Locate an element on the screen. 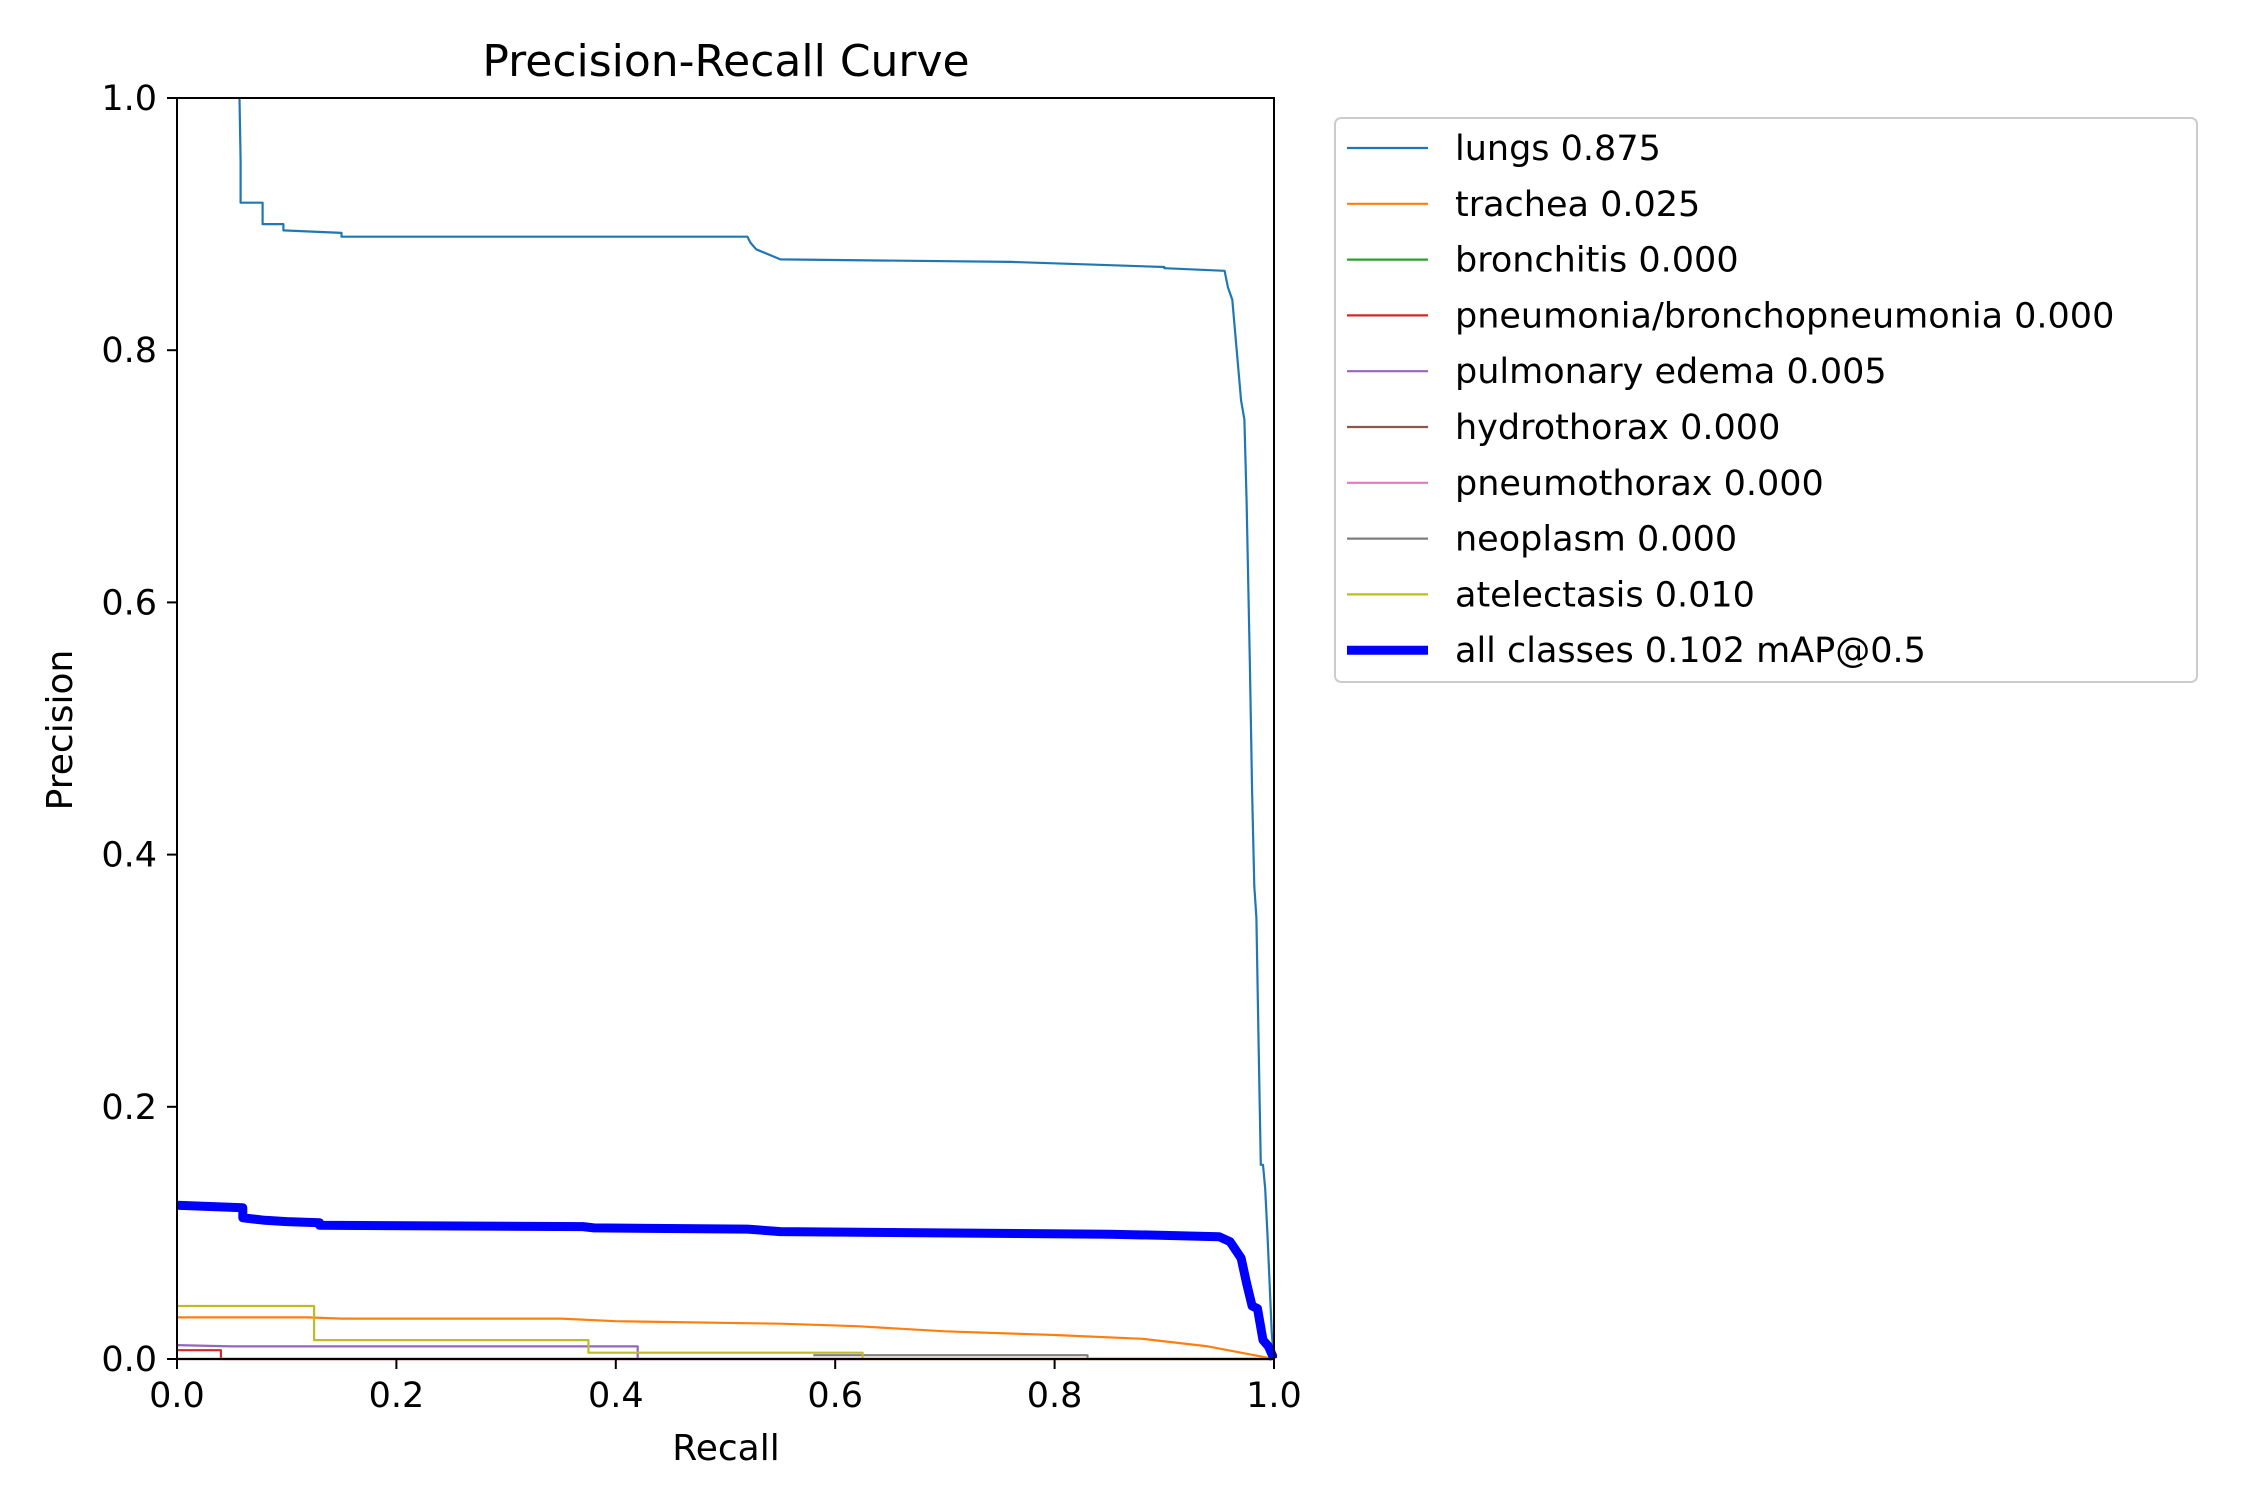 Image resolution: width=2250 pixels, height=1505 pixels. y-tick-label: 0.2 is located at coordinates (129, 1108).